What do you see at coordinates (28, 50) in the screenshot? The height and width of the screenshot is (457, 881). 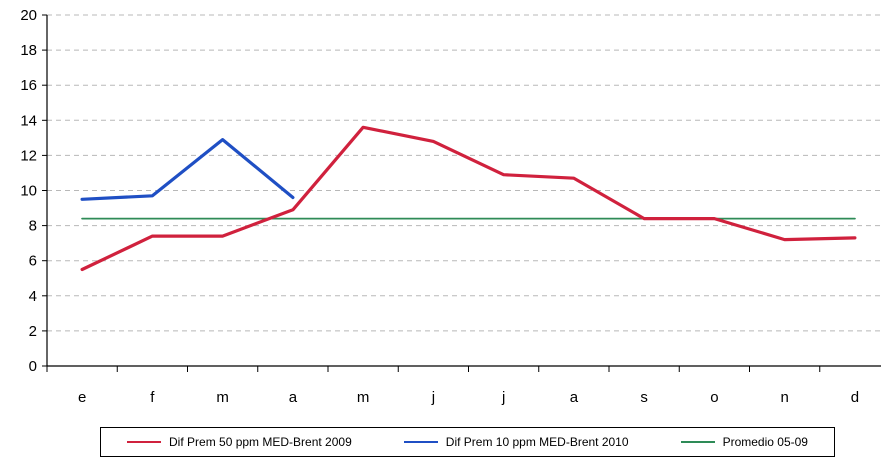 I see `y-tick-label-9: 18` at bounding box center [28, 50].